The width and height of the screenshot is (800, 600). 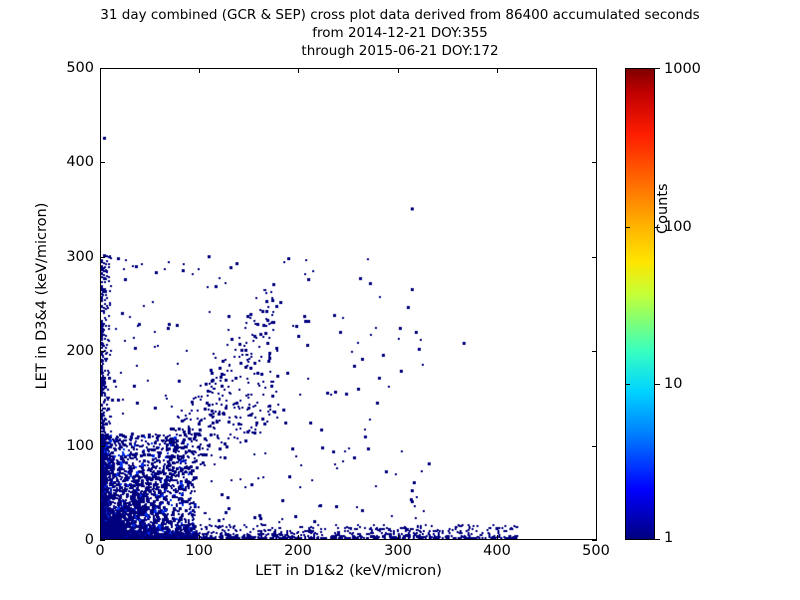 I want to click on title-line-3: through 2015-06-21 DOY:172, so click(x=400, y=51).